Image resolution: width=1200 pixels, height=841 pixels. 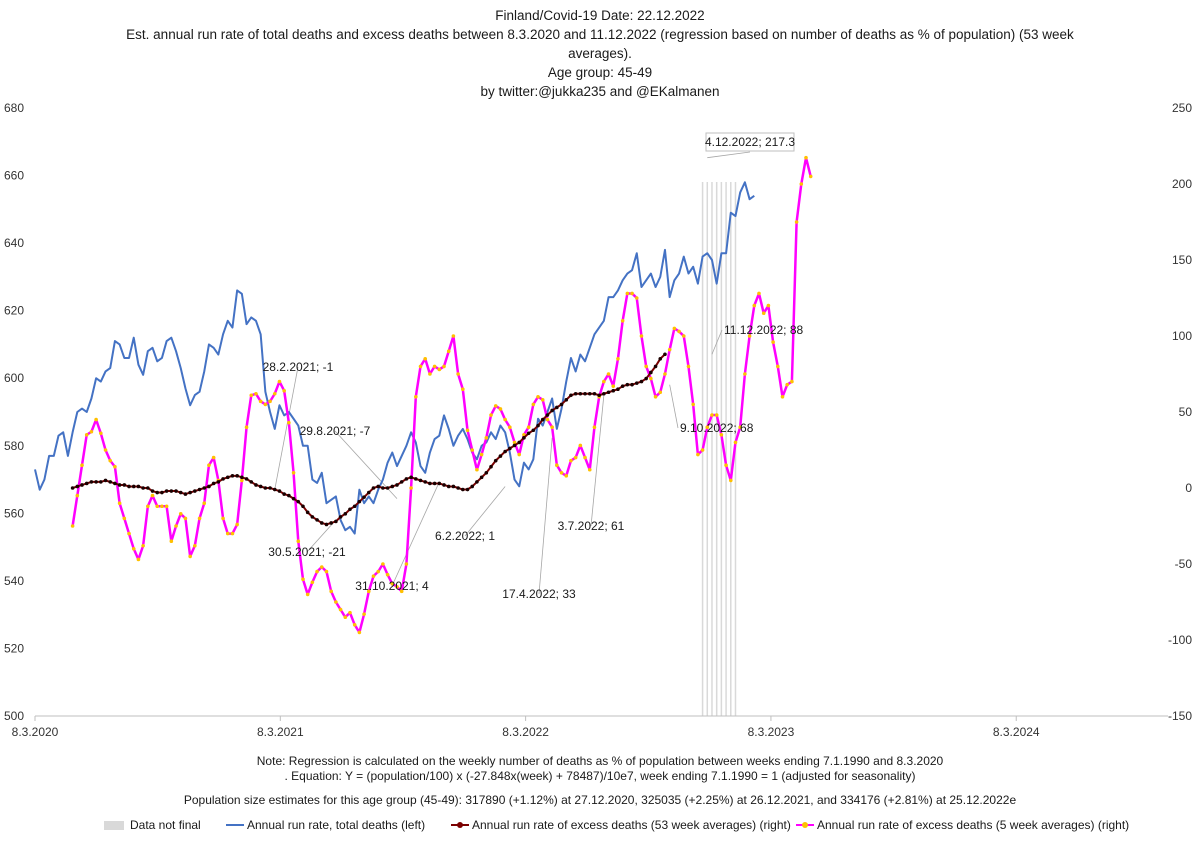 I want to click on legend-swatch-excess53, so click(x=460, y=825).